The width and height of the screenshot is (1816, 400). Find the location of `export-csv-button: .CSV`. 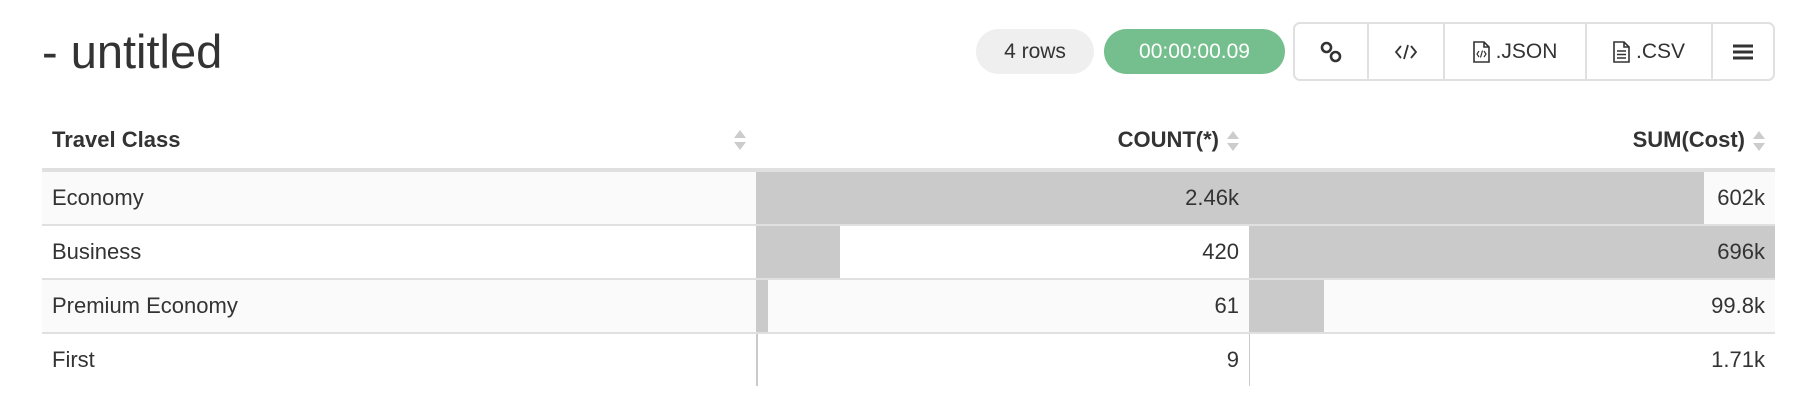

export-csv-button: .CSV is located at coordinates (1650, 51).